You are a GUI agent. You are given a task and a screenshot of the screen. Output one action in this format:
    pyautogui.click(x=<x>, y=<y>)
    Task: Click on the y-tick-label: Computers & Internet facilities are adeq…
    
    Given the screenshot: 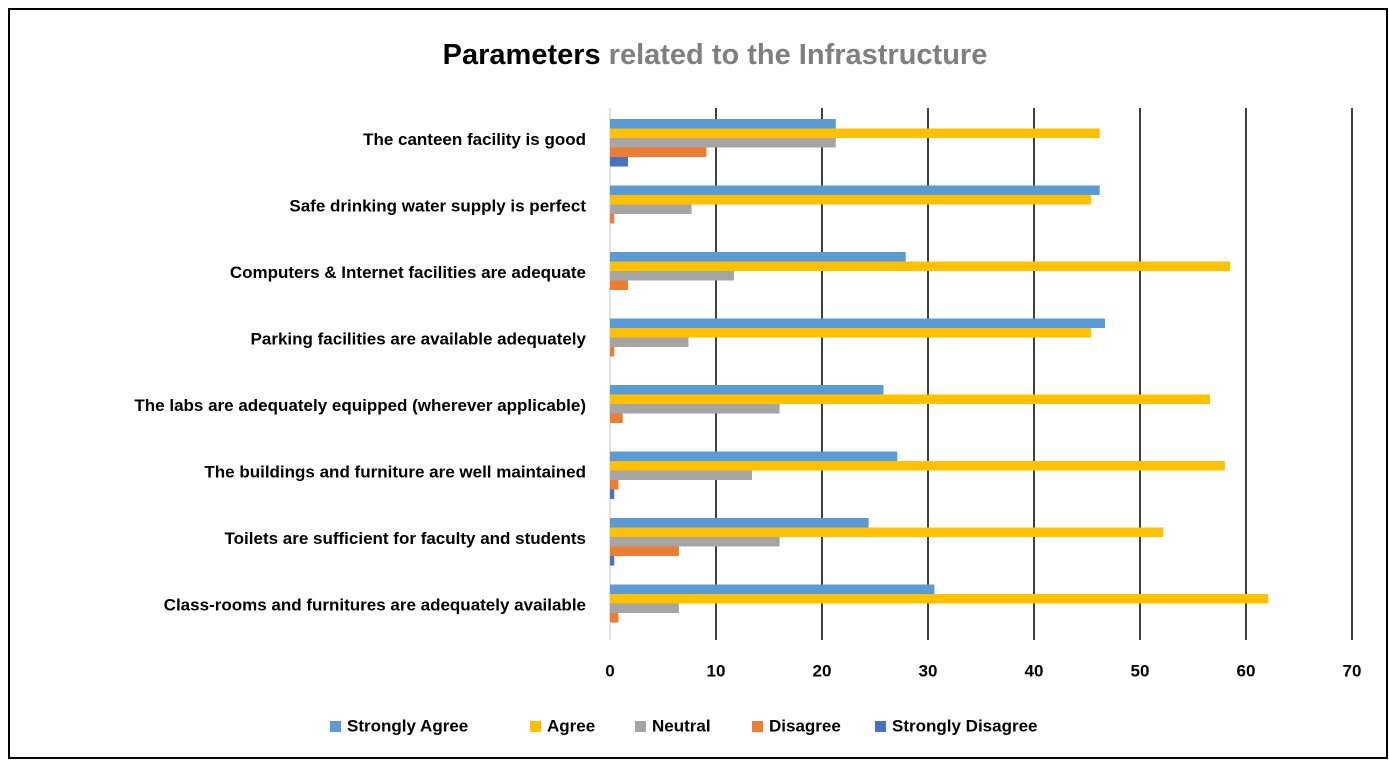 What is the action you would take?
    pyautogui.click(x=408, y=272)
    